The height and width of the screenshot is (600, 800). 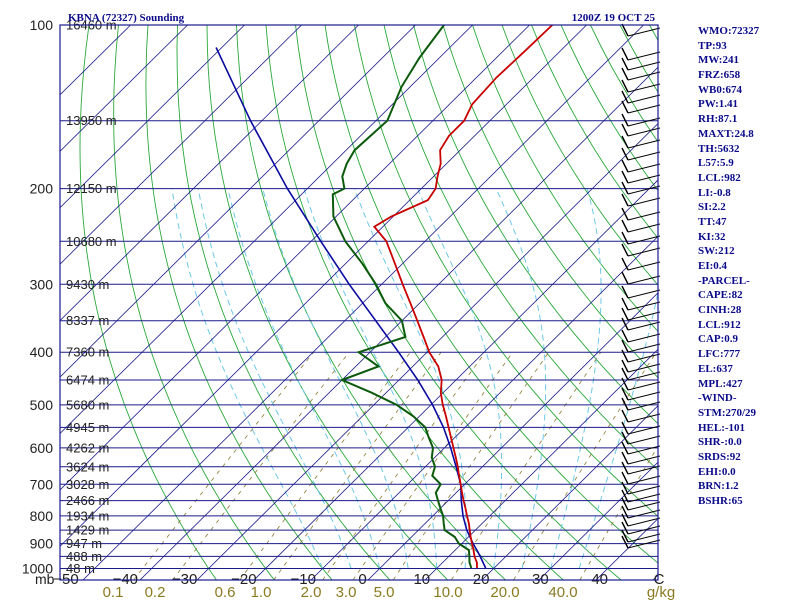 I want to click on height-label: 6474 m, so click(x=87, y=380).